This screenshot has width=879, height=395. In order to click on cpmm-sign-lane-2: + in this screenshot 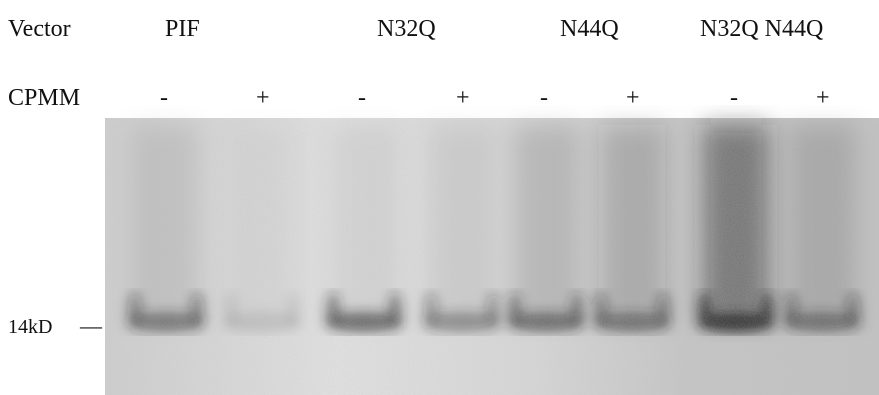, I will do `click(263, 98)`.